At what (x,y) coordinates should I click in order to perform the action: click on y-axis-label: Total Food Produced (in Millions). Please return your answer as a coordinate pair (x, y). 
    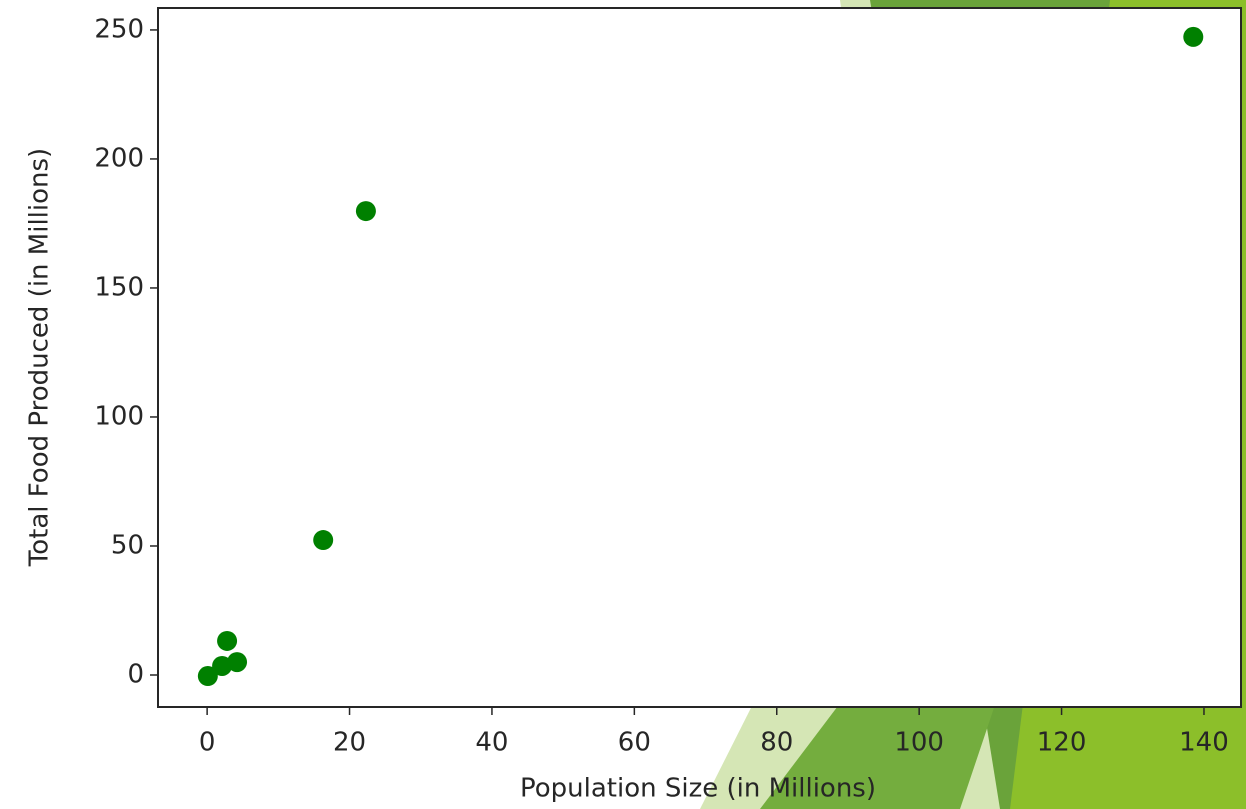
    Looking at the image, I should click on (40, 357).